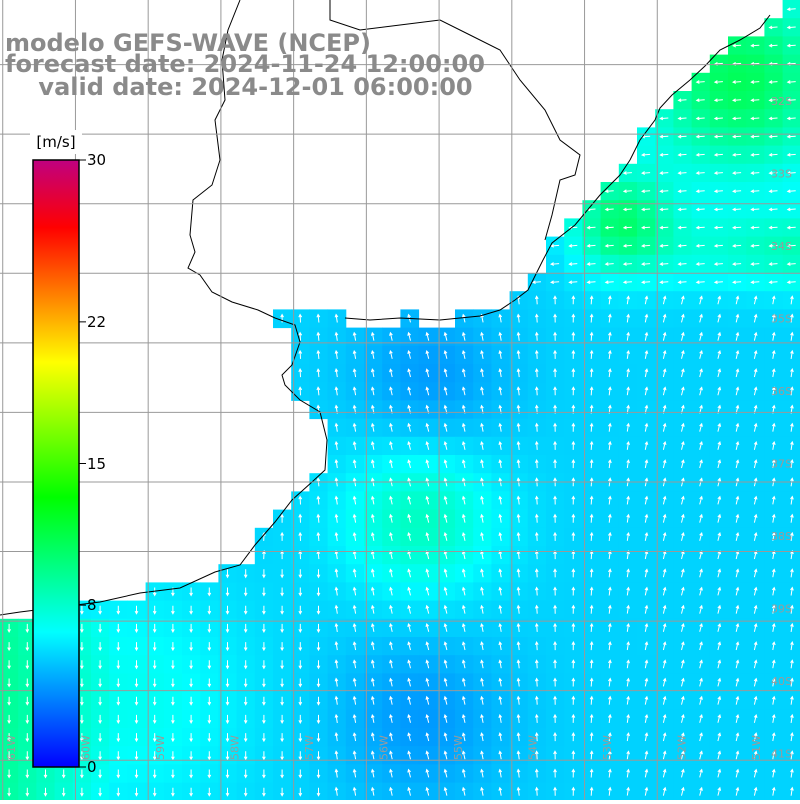  Describe the element at coordinates (188, 43) in the screenshot. I see `title-model: modelo GEFS-WAVE (NCEP)` at that location.